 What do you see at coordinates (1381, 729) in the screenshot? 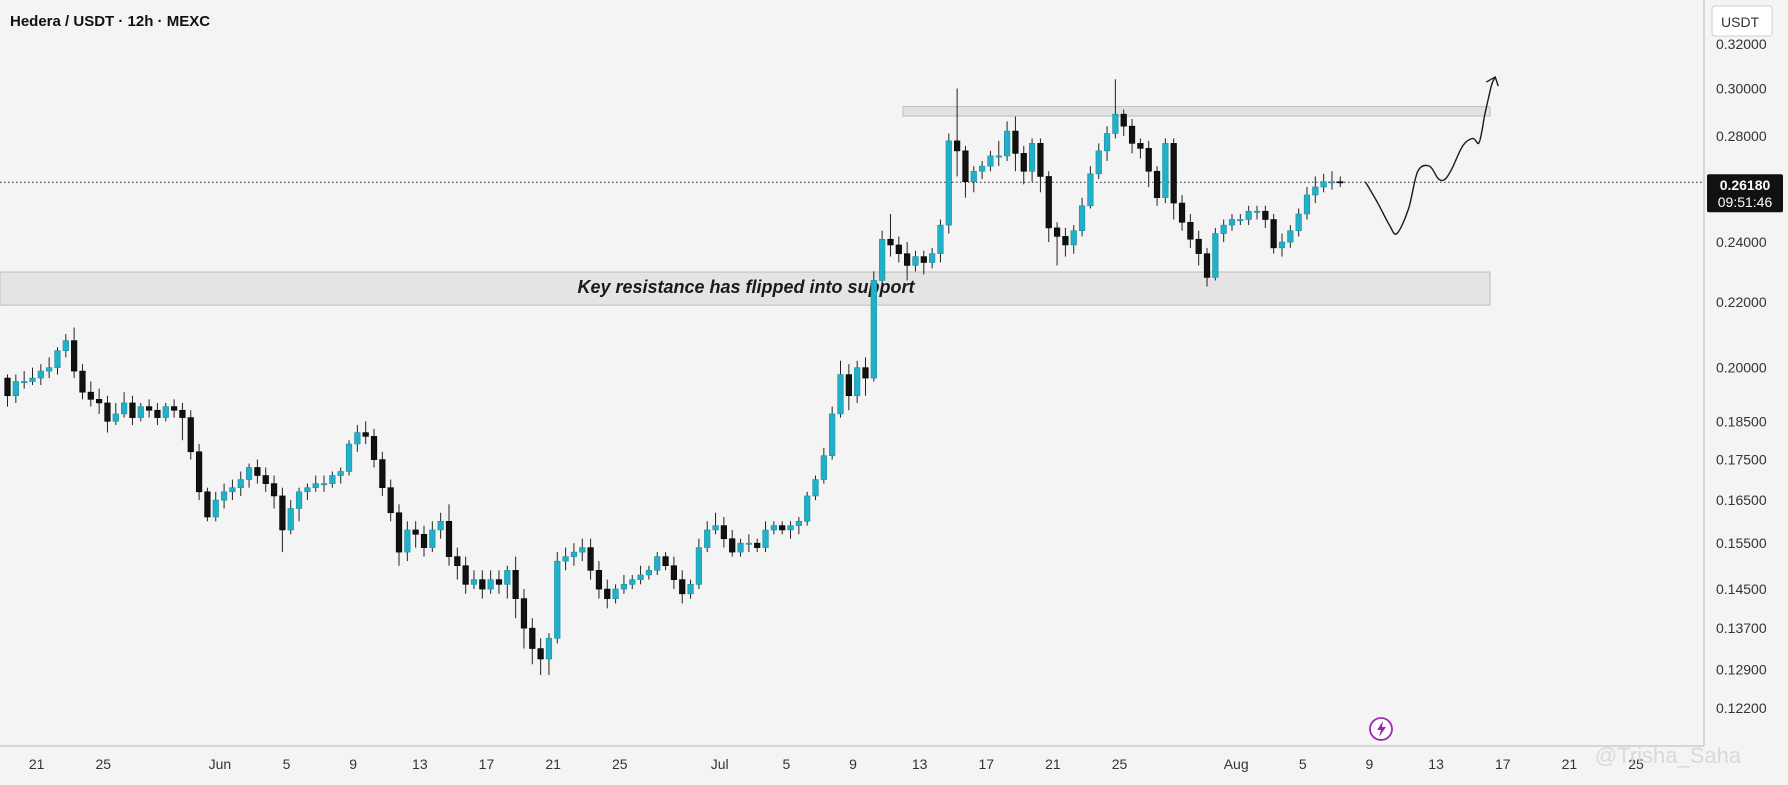
I see `lightning-icon` at bounding box center [1381, 729].